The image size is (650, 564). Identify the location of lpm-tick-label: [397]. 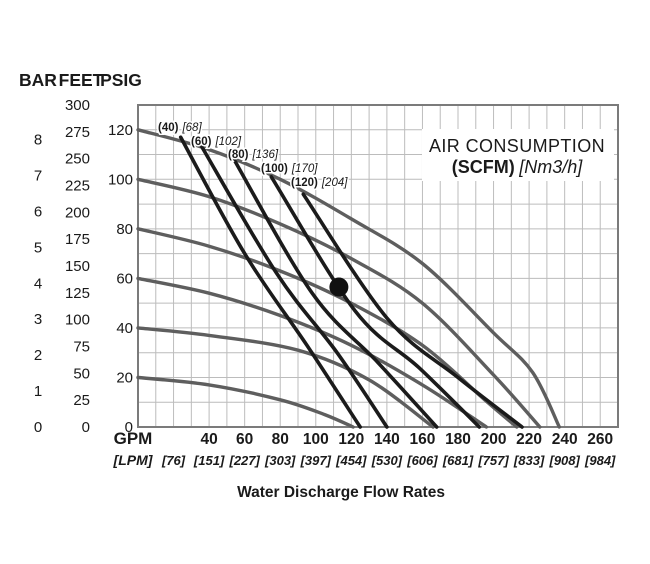
(316, 460).